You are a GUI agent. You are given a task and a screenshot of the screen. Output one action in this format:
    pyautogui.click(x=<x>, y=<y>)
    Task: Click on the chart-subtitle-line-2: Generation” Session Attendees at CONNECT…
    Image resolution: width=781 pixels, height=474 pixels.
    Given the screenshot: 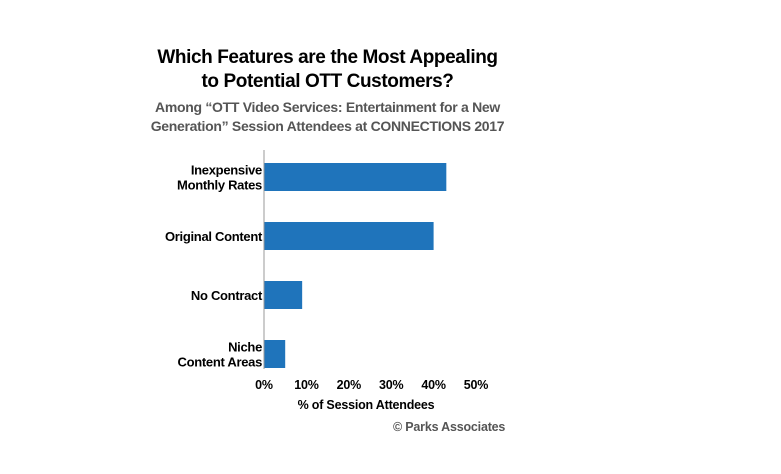 What is the action you would take?
    pyautogui.click(x=327, y=126)
    